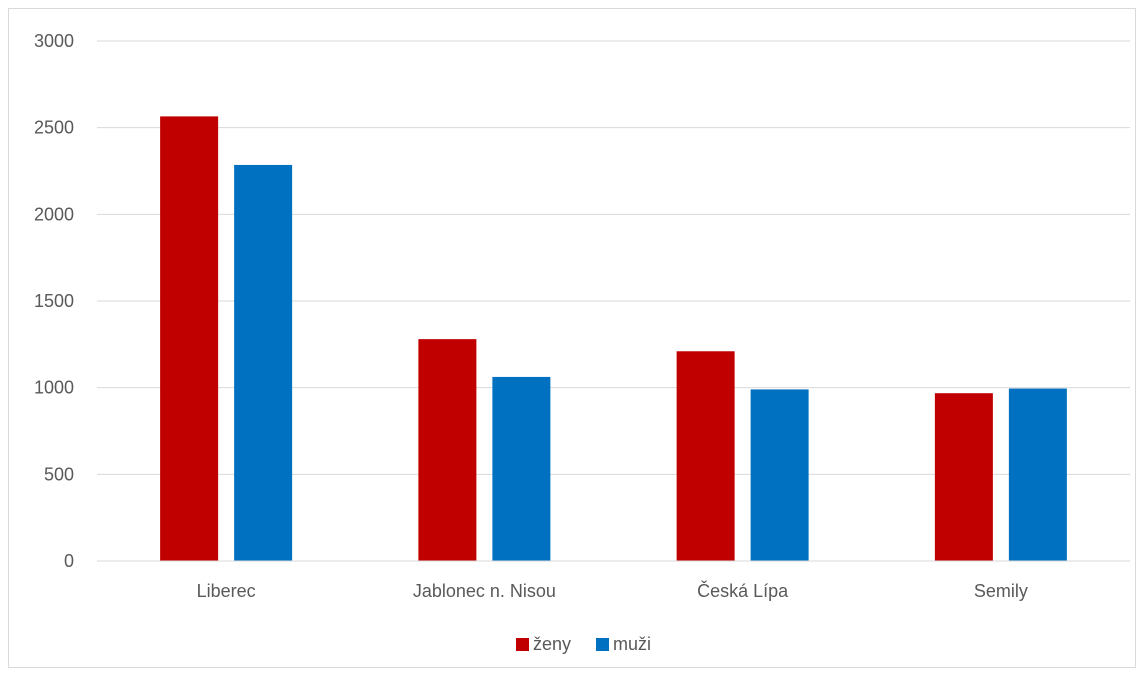 The height and width of the screenshot is (677, 1148). What do you see at coordinates (54, 214) in the screenshot?
I see `y-tick-label: 2000` at bounding box center [54, 214].